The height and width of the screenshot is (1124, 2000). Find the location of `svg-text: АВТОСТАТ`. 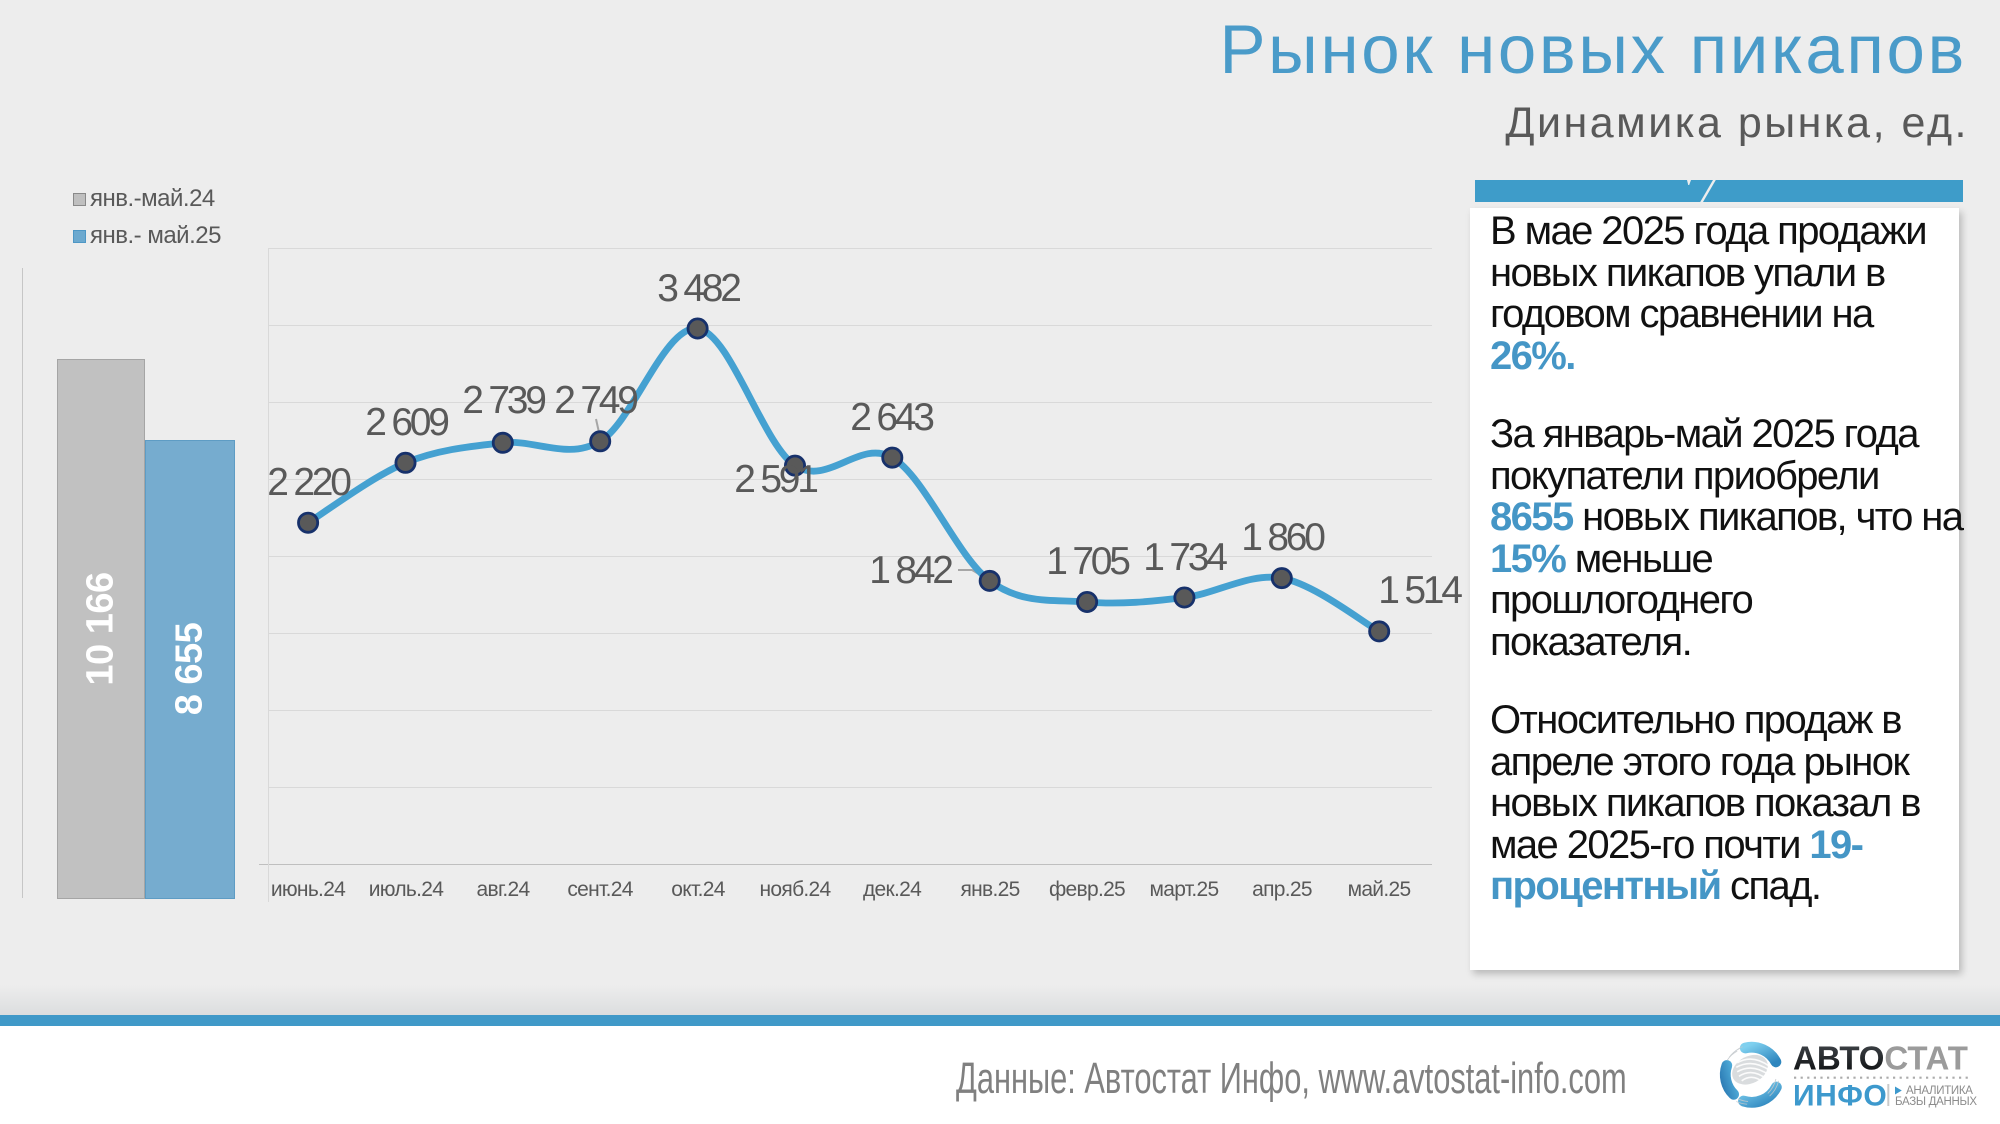

svg-text: АВТОСТАТ is located at coordinates (1880, 1058).